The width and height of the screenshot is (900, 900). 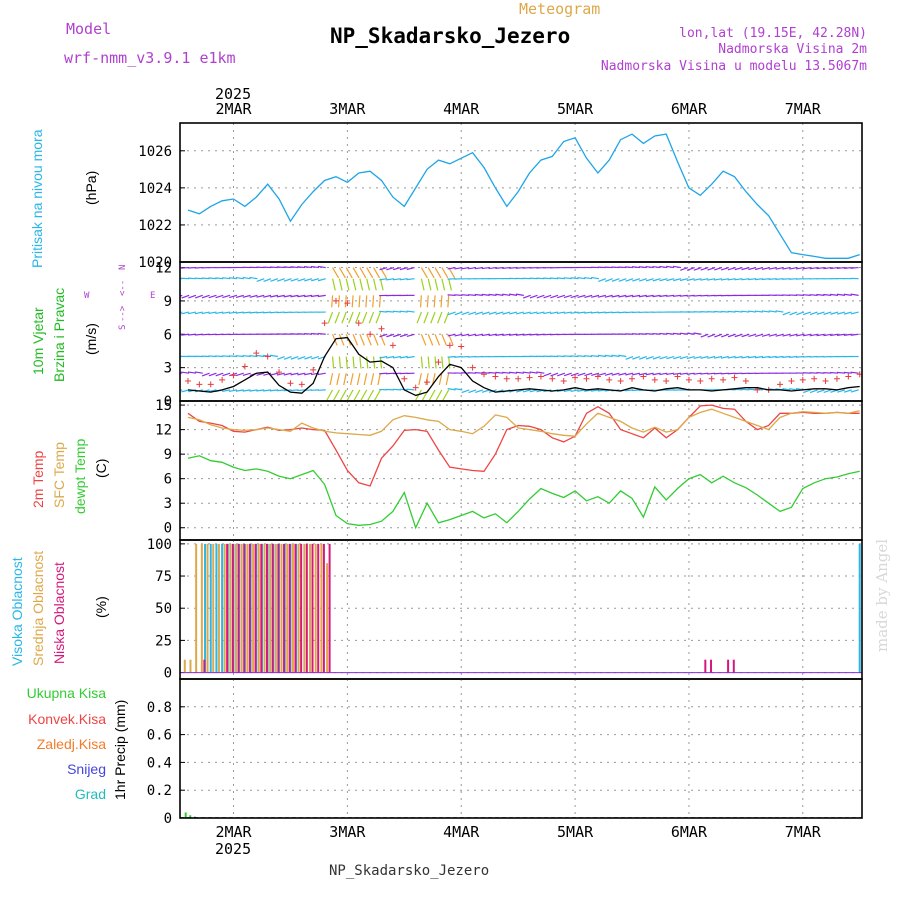 I want to click on panel-body-temperature, so click(x=523, y=467).